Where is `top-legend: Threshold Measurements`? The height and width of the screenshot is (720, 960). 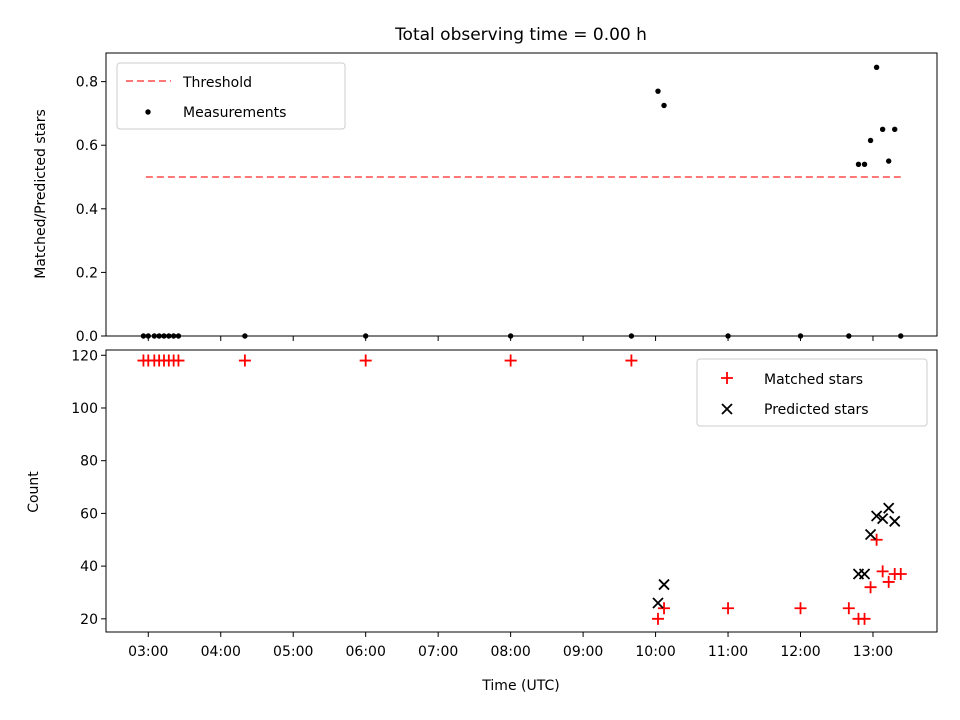 top-legend: Threshold Measurements is located at coordinates (231, 96).